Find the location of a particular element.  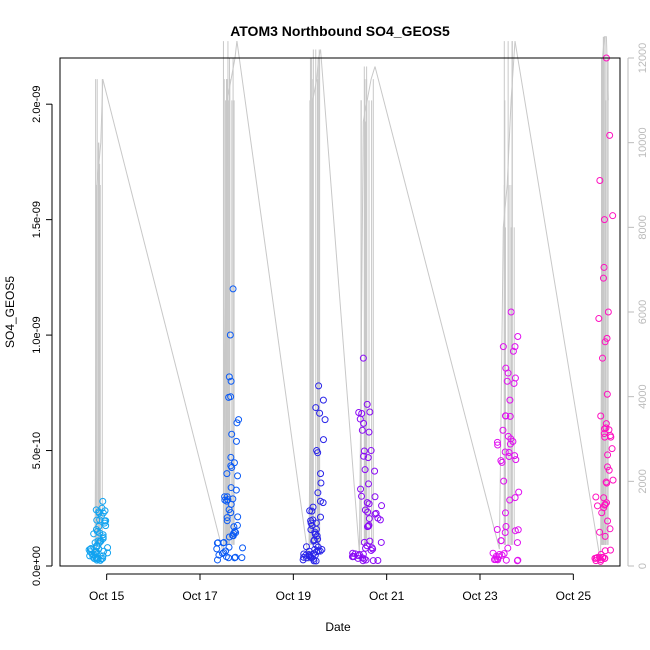

x-tick-label: Oct 19 is located at coordinates (294, 596).